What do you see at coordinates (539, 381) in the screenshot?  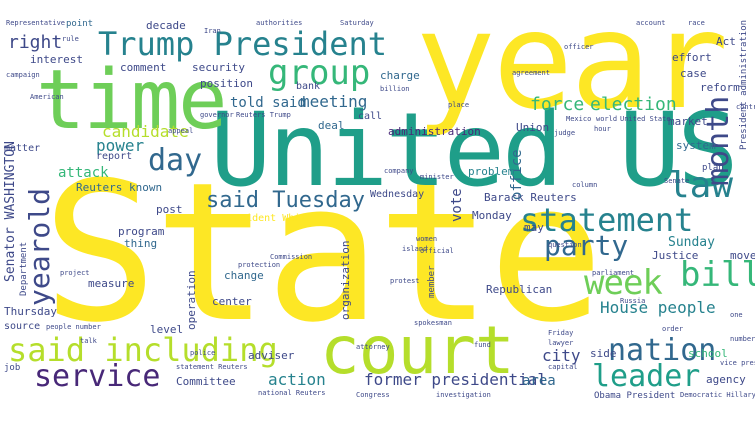 I see `word-area: area` at bounding box center [539, 381].